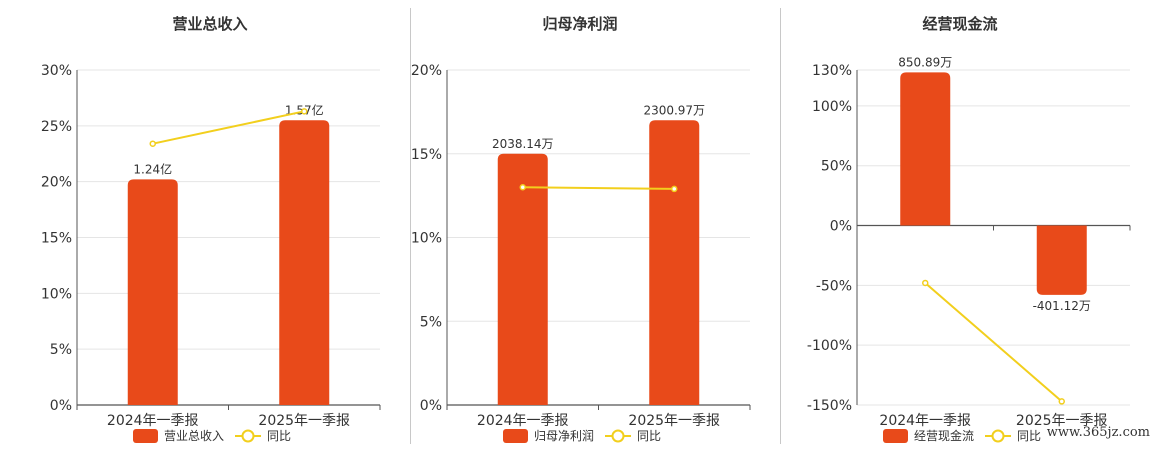  Describe the element at coordinates (832, 71) in the screenshot. I see `y-tick-label: 130%` at that location.